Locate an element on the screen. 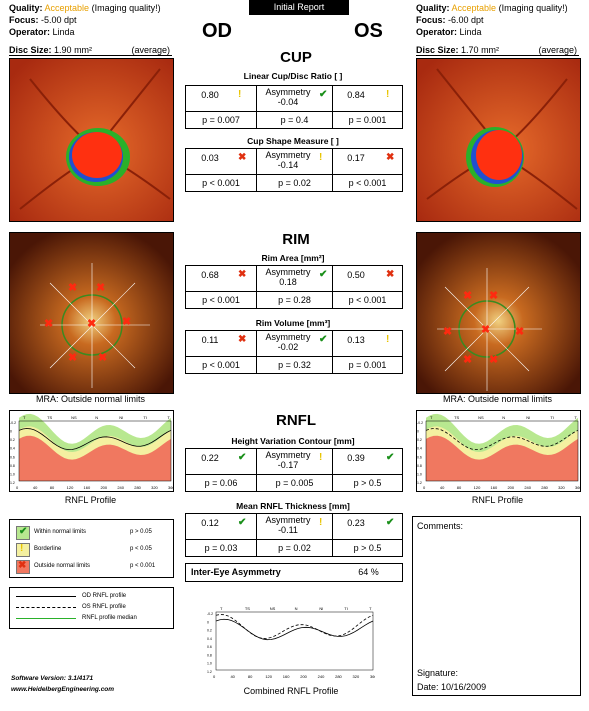 The width and height of the screenshot is (589, 711). report-banner: Initial Report is located at coordinates (299, 7).